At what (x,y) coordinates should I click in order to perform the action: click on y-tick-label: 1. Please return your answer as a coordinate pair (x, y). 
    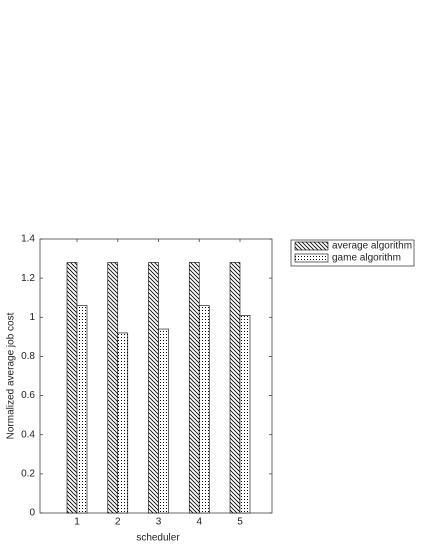
    Looking at the image, I should click on (32, 317).